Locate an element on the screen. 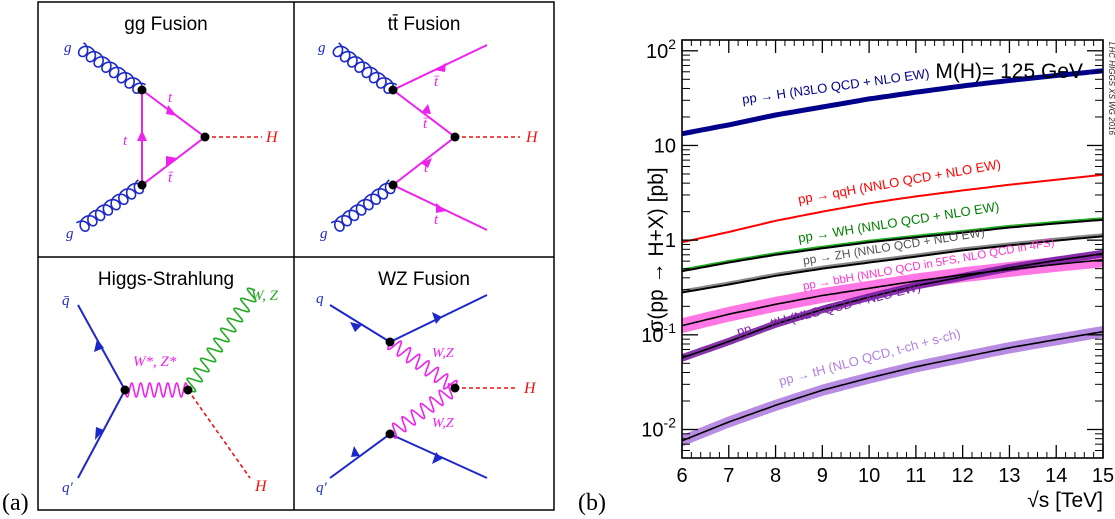  side-watermark: LHC HIGGS XS WG 2016 is located at coordinates (1111, 88).